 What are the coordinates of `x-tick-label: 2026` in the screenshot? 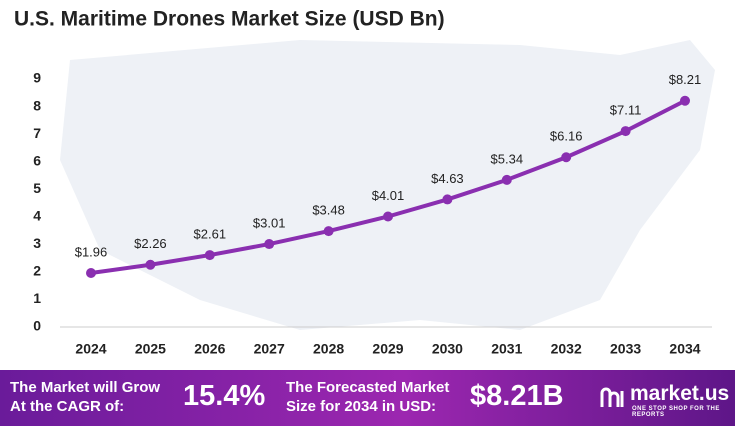 It's located at (209, 349).